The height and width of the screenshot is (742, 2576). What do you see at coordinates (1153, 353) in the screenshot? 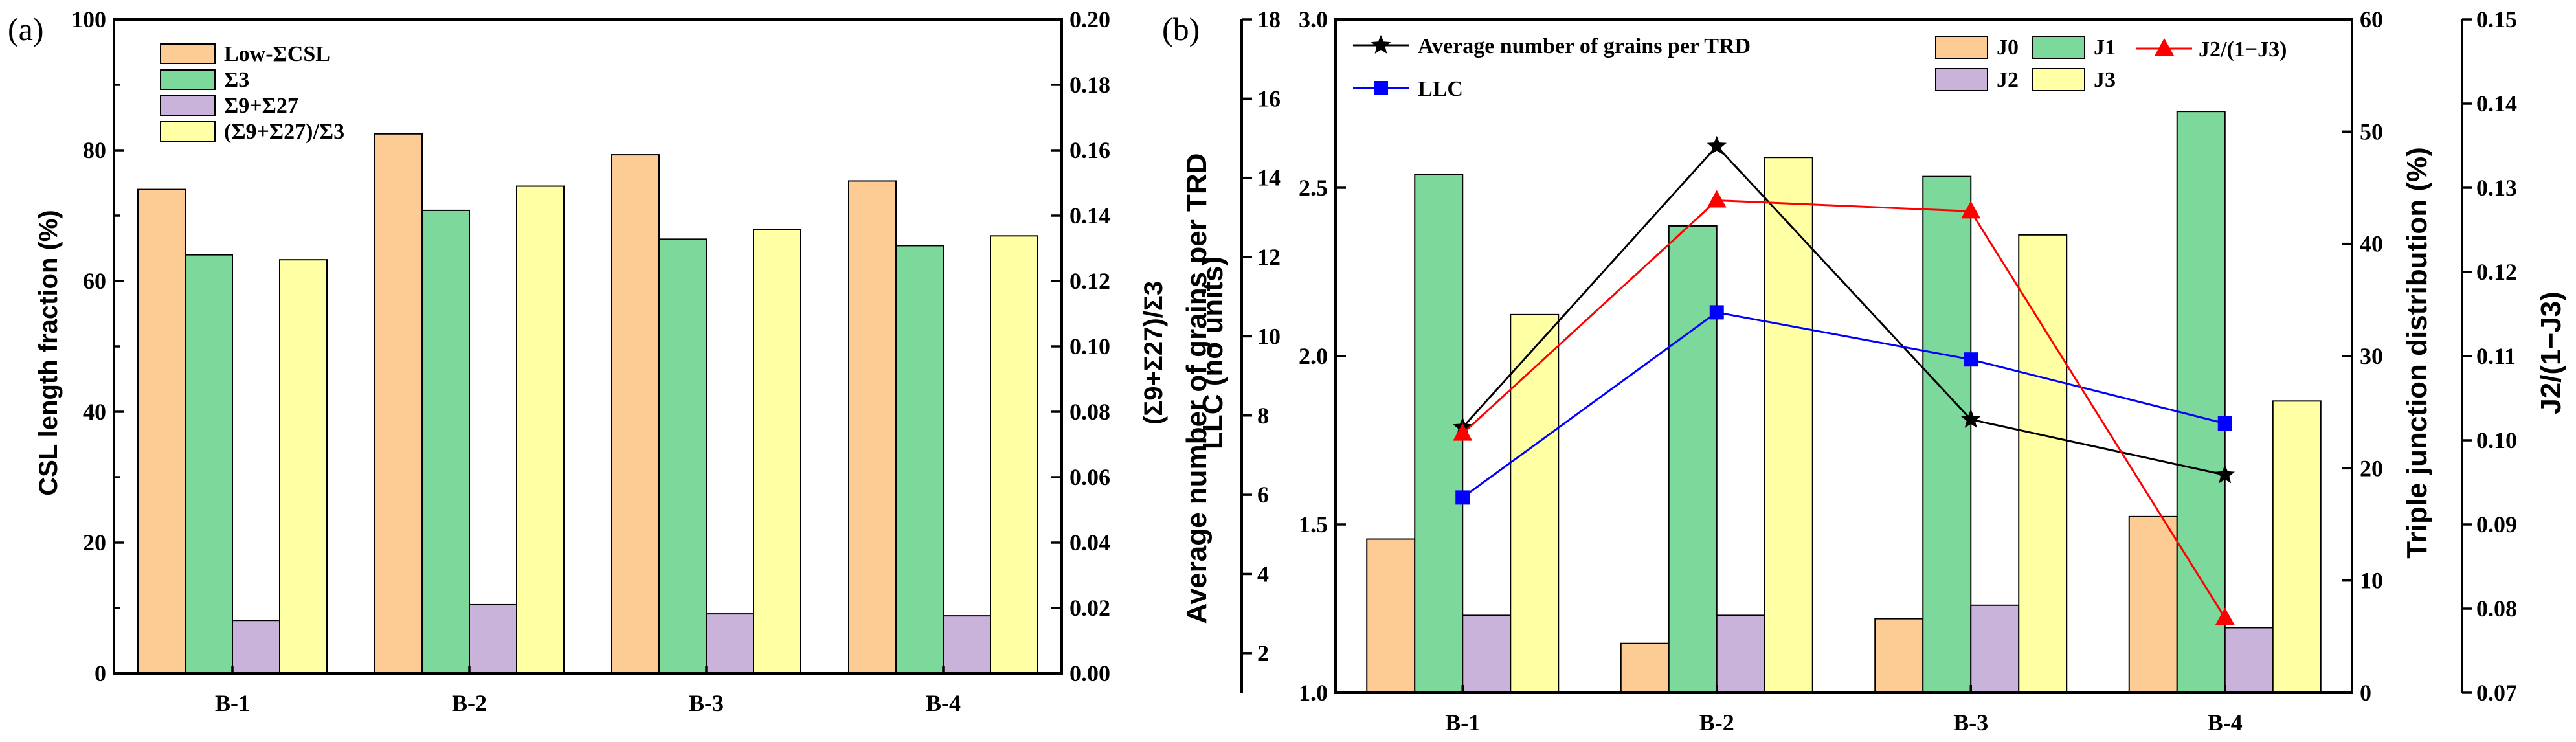
I see `panel-a-ylabel-right: (Σ9+Σ27)/Σ3` at bounding box center [1153, 353].